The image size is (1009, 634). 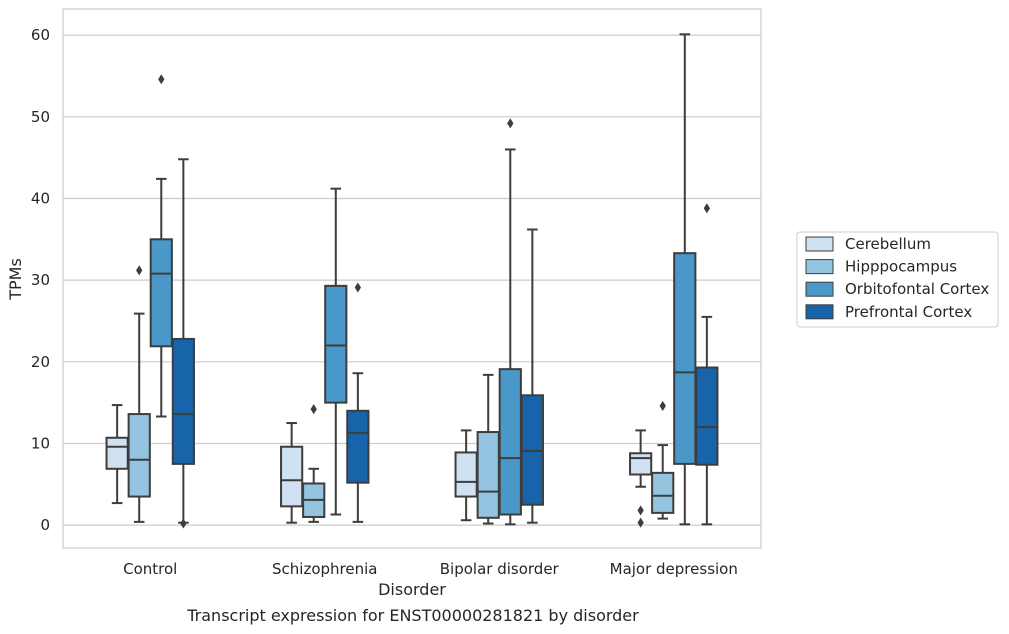 I want to click on y-tick-label: 40, so click(x=40, y=198).